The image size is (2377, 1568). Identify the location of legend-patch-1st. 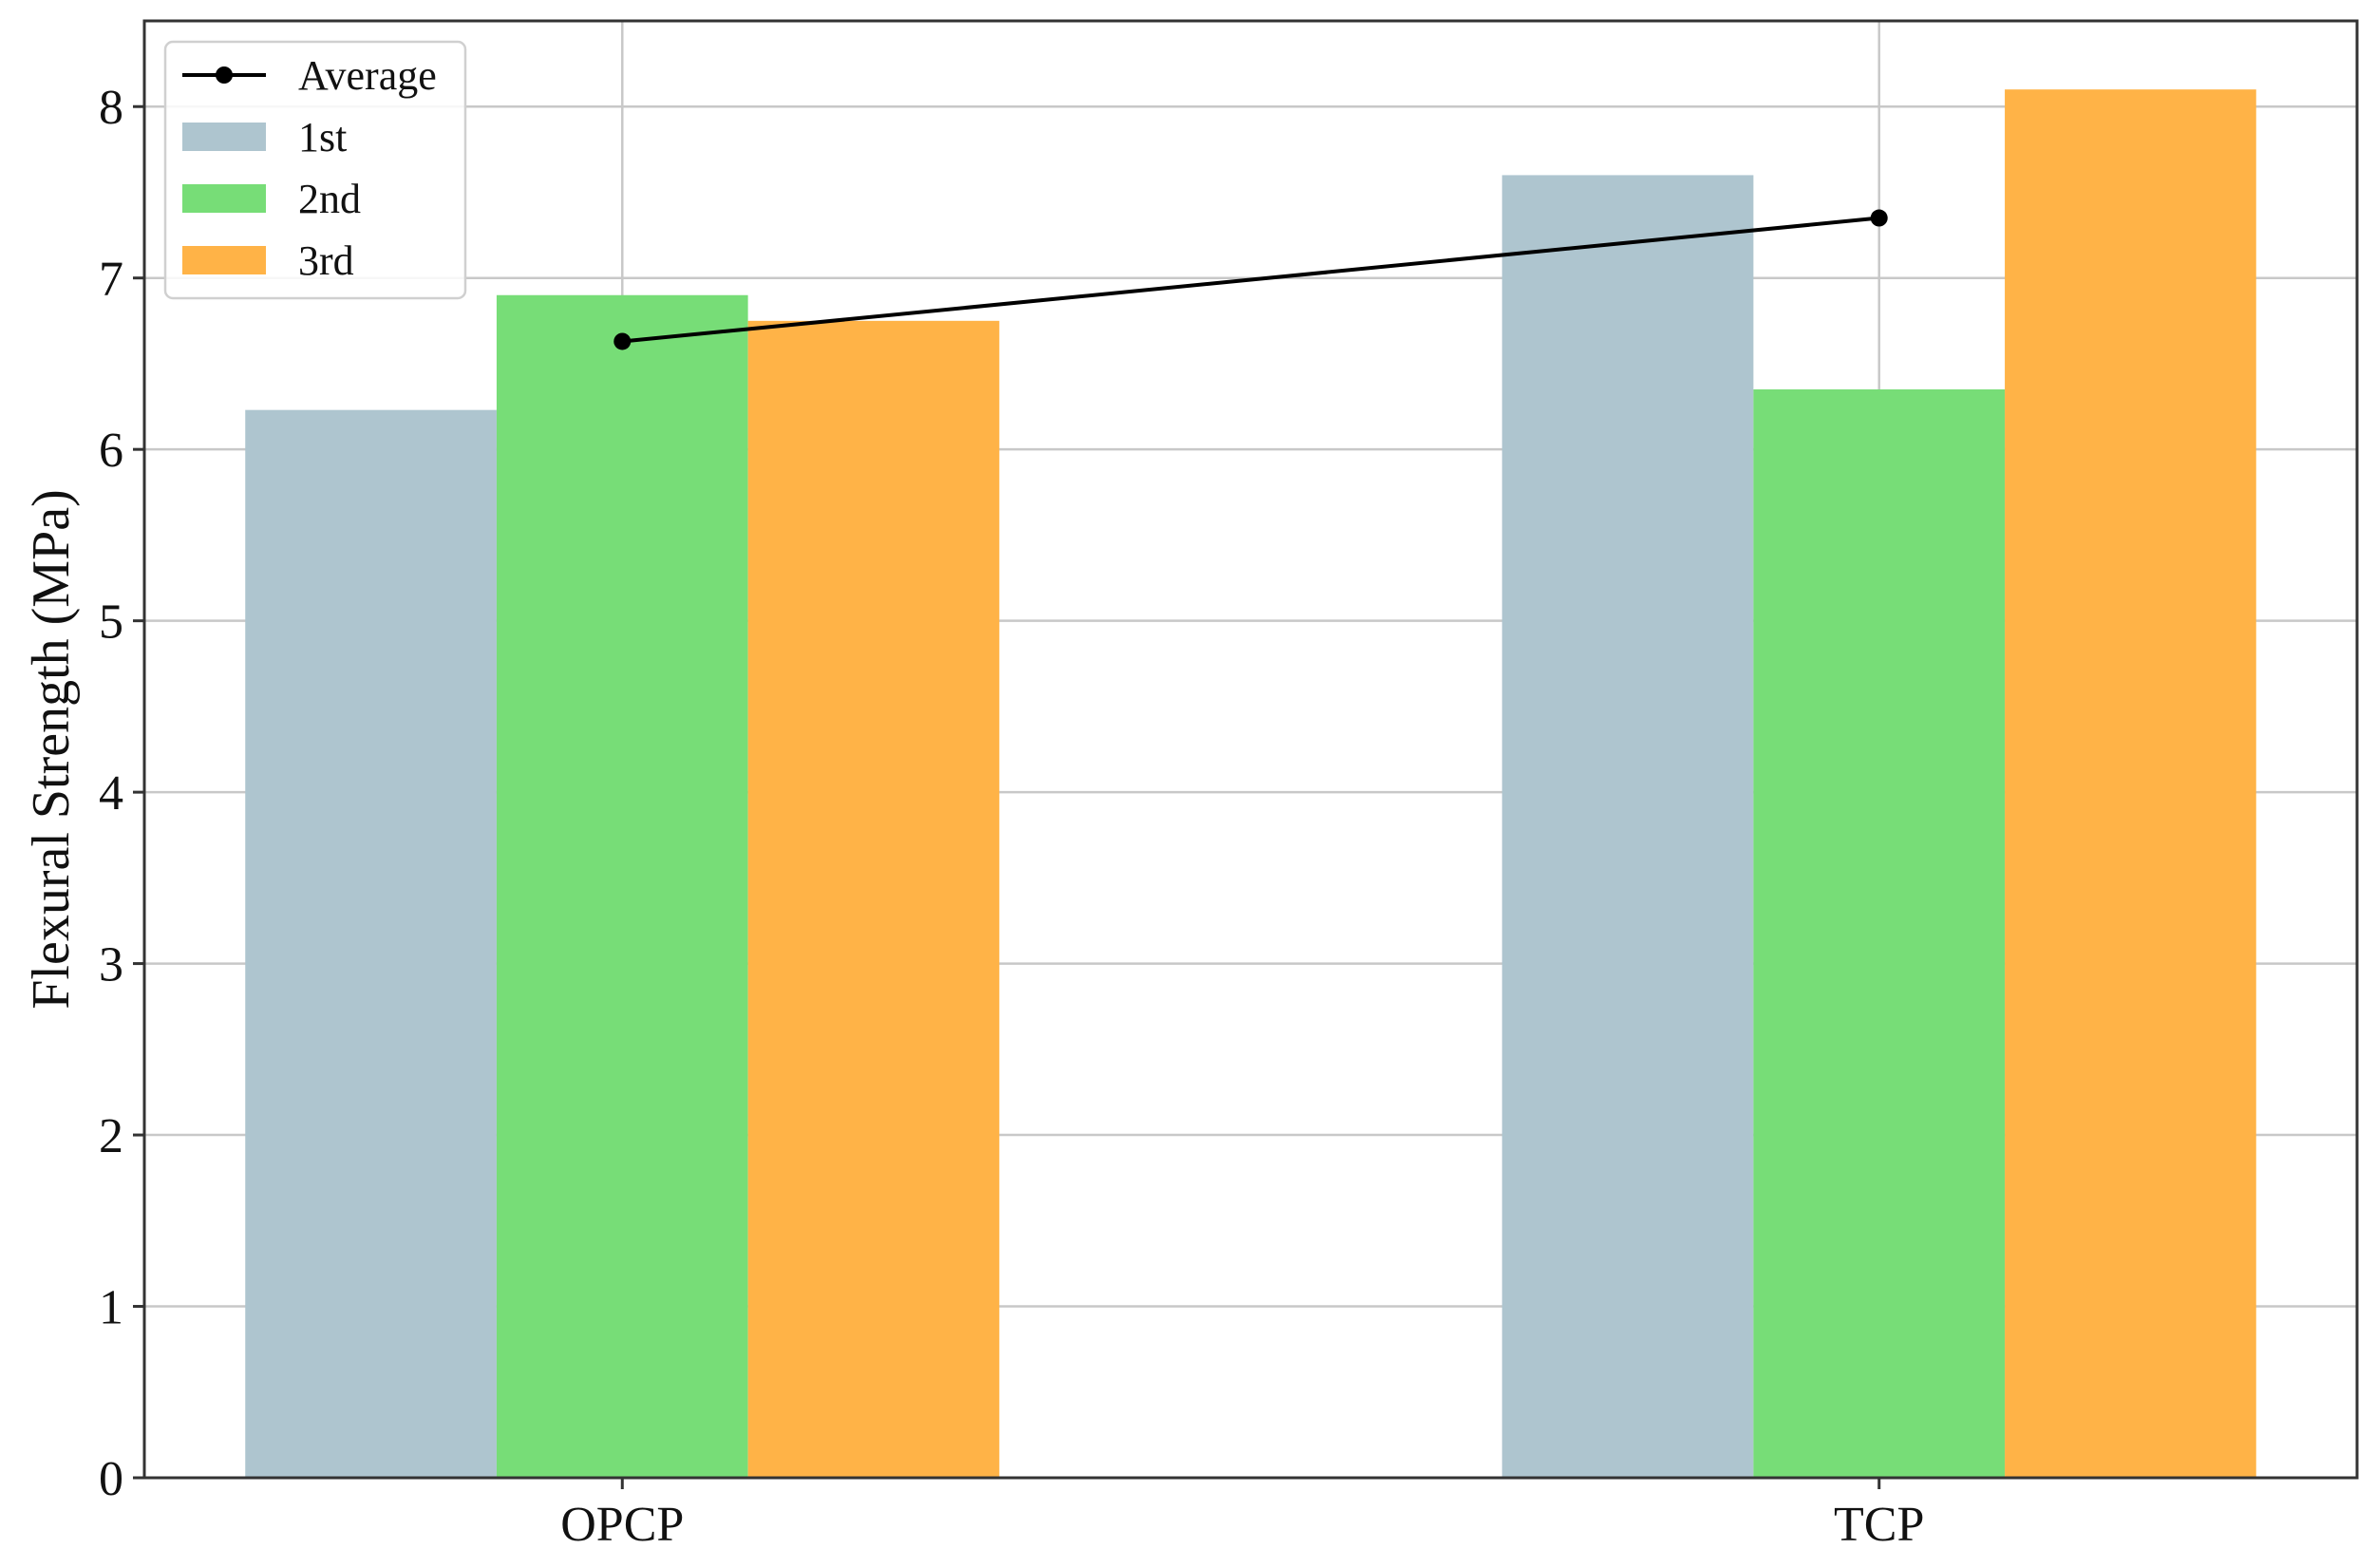
(224, 137).